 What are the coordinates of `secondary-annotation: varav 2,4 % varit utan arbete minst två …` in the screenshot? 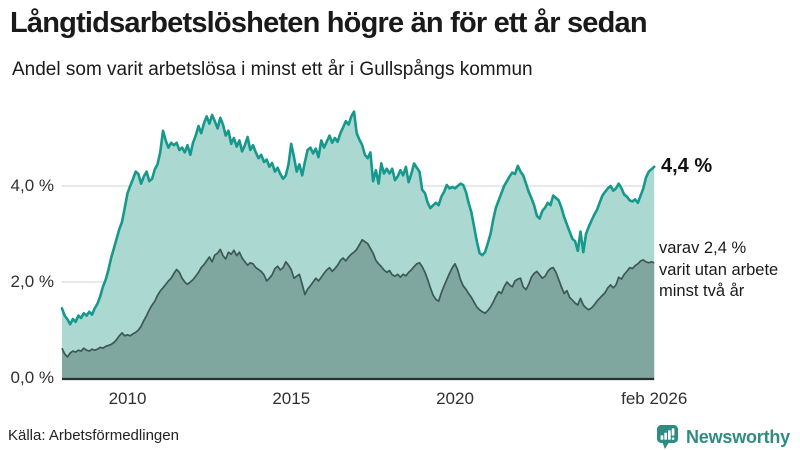 It's located at (718, 270).